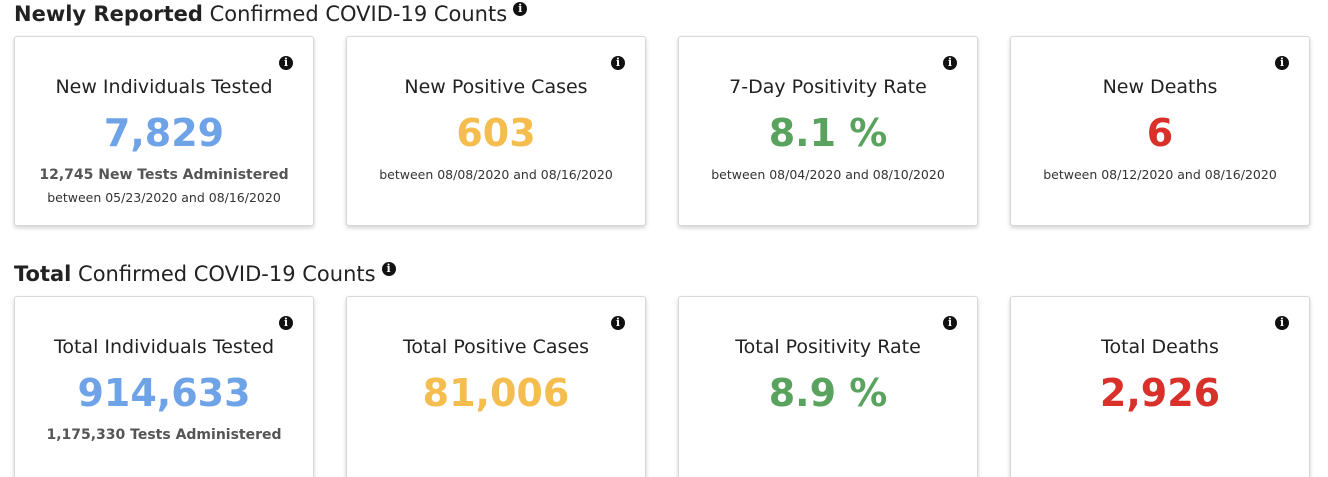 Image resolution: width=1328 pixels, height=477 pixels. I want to click on card-title: New Positive Cases, so click(496, 87).